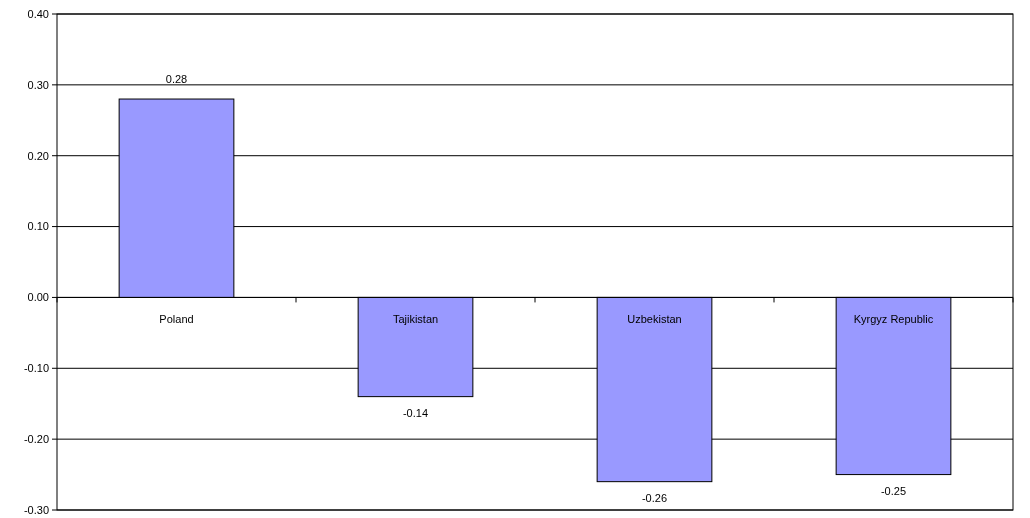 The image size is (1030, 518). What do you see at coordinates (415, 412) in the screenshot?
I see `data-label: -0.14` at bounding box center [415, 412].